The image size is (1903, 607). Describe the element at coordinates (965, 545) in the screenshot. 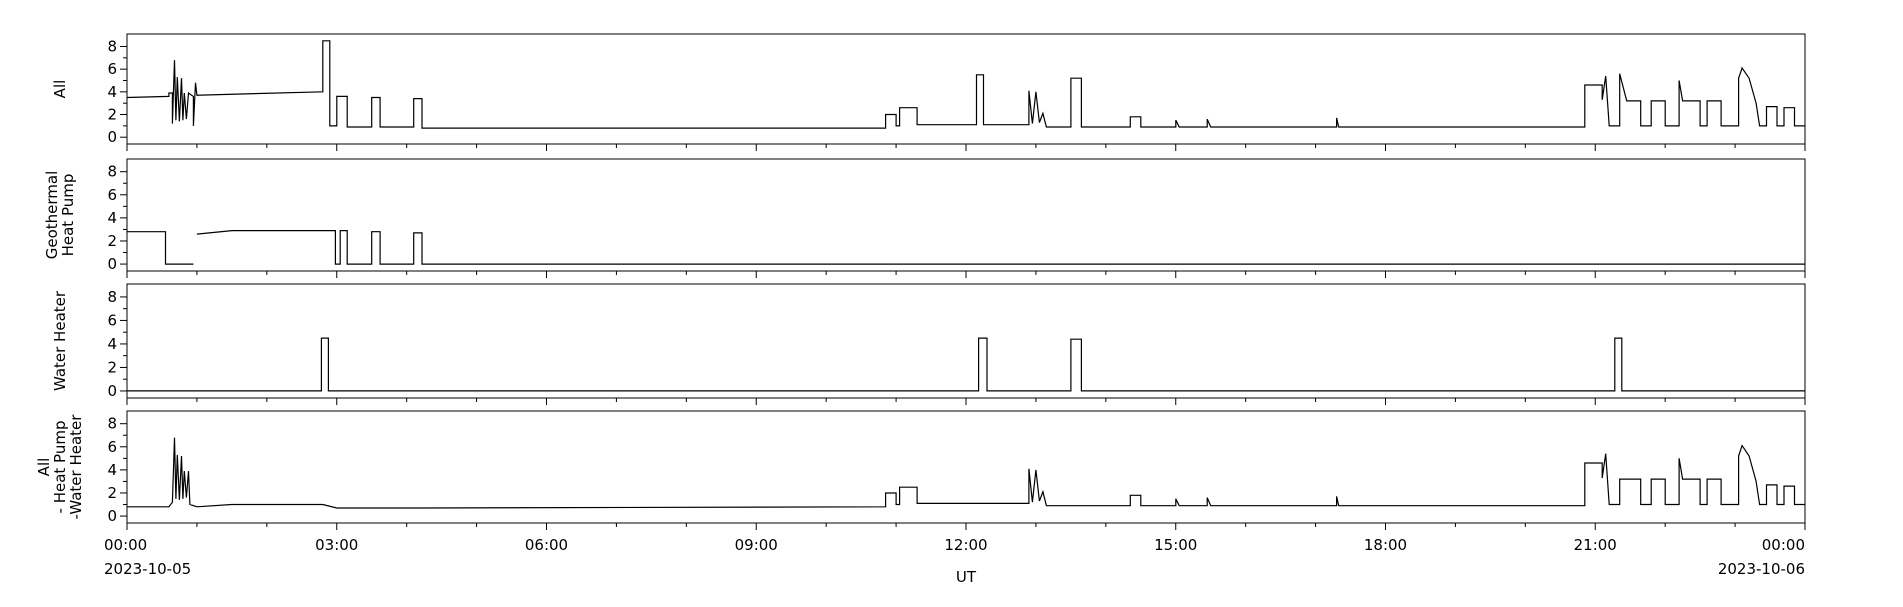

I see `x-tick-label: 12:00` at that location.